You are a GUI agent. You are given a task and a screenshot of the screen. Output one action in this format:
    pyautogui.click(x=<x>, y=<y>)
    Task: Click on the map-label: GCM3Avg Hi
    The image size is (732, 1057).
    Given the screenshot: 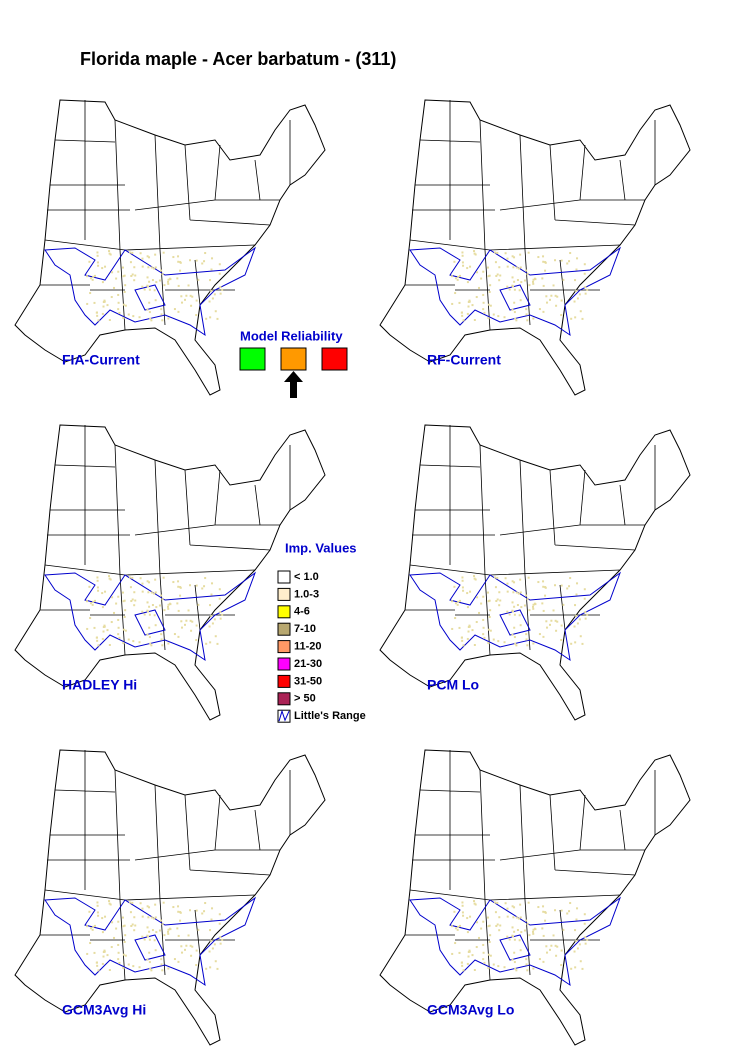 What is the action you would take?
    pyautogui.click(x=104, y=1010)
    